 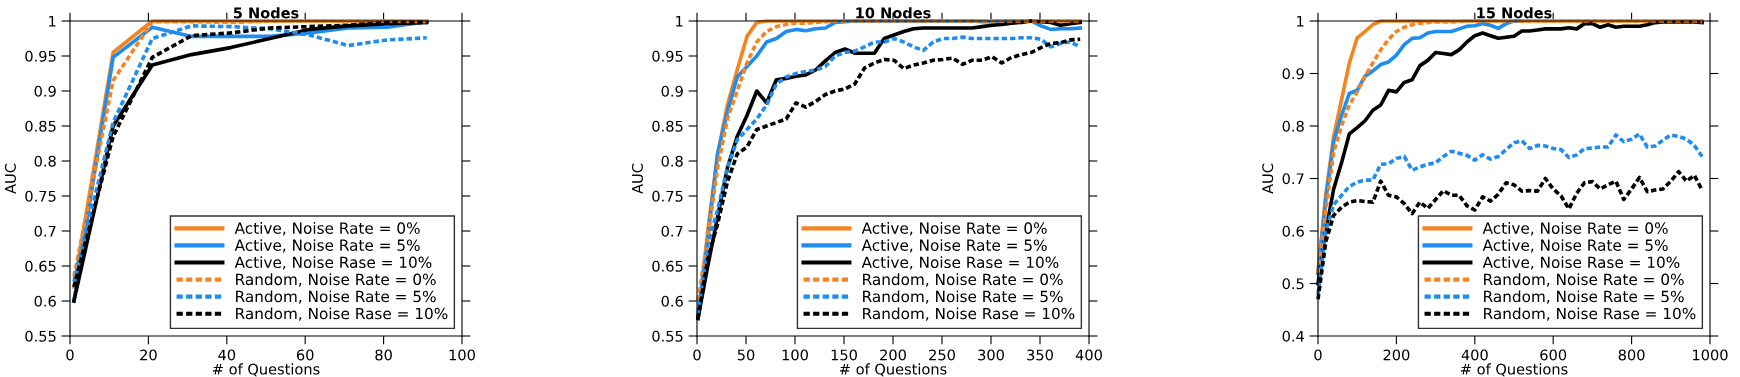 I want to click on chart-title: 10 Nodes, so click(x=893, y=13).